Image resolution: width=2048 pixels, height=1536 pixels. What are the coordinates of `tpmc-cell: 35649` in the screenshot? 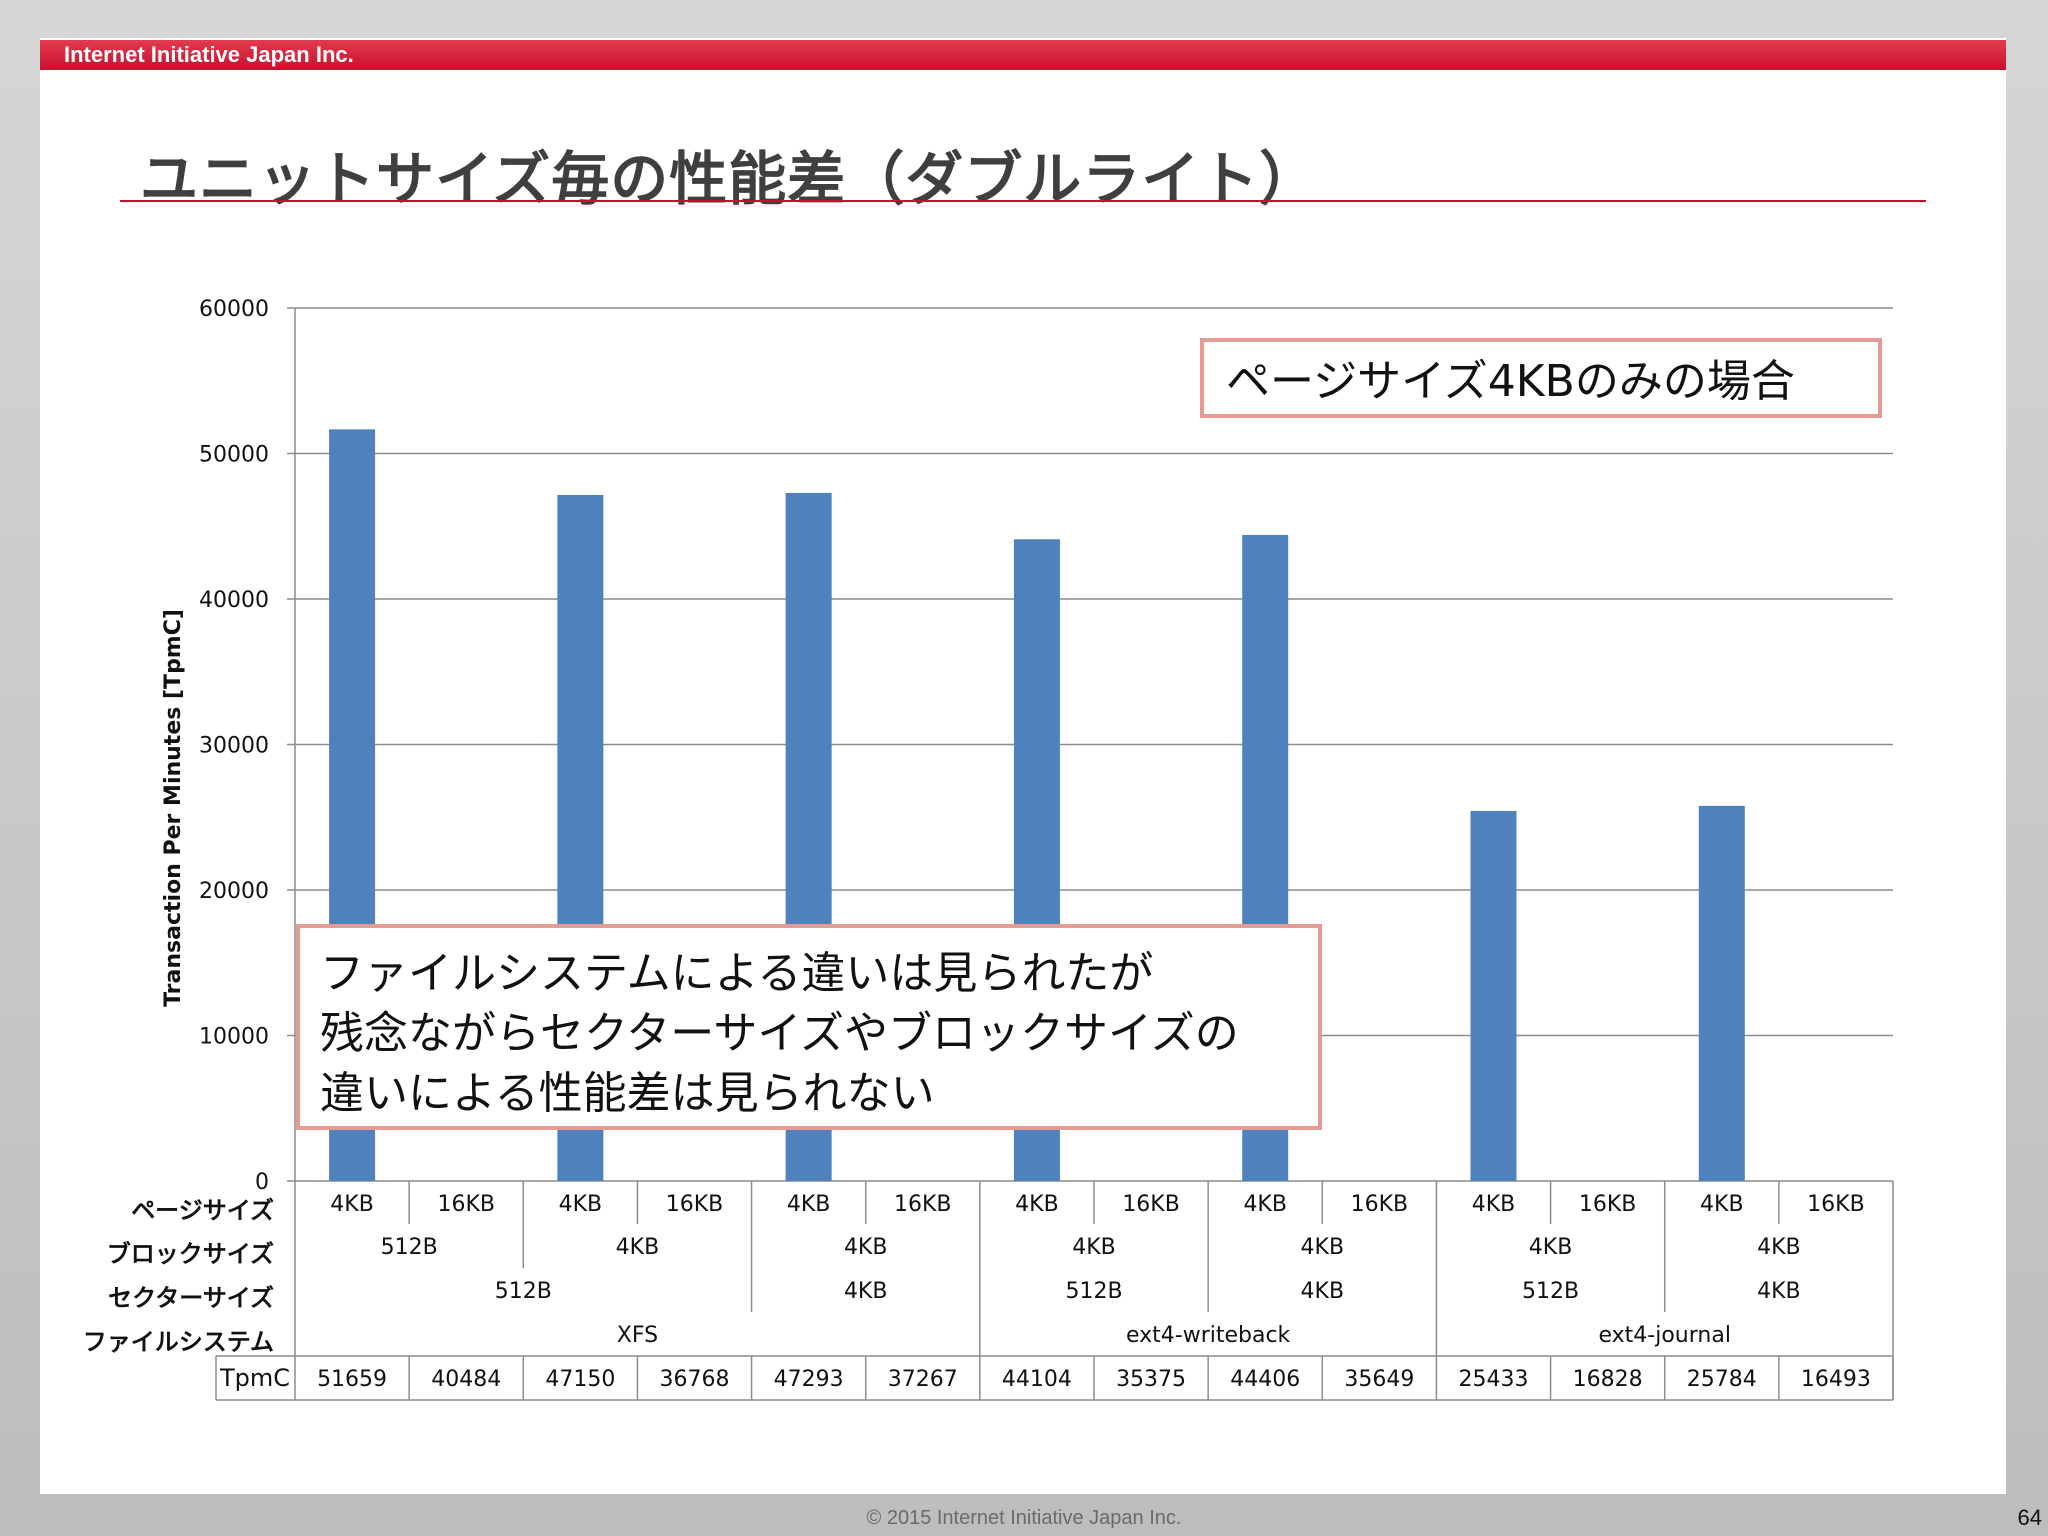 It's located at (1379, 1379).